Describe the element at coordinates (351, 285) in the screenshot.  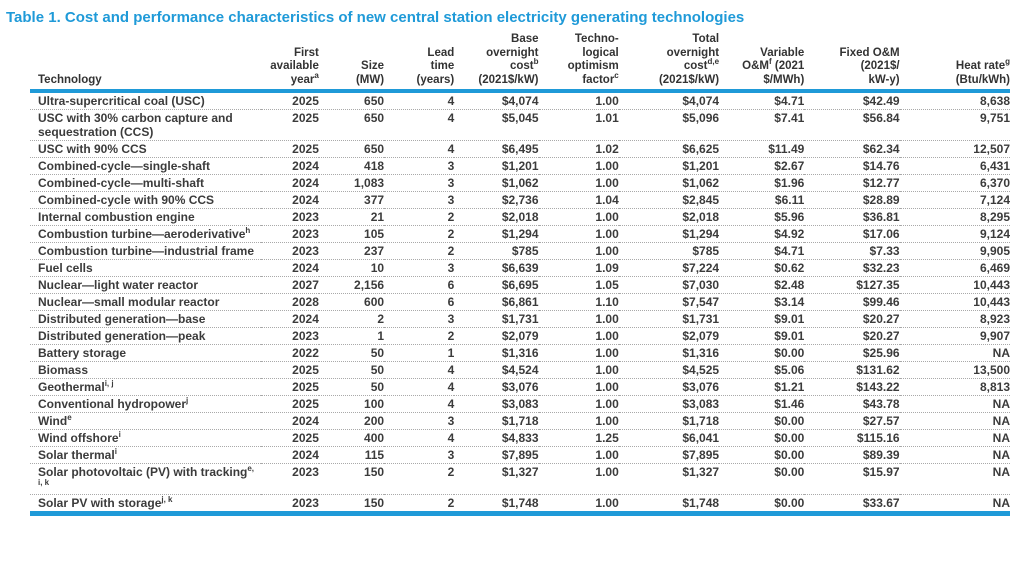
I see `cell-size: 2,156` at that location.